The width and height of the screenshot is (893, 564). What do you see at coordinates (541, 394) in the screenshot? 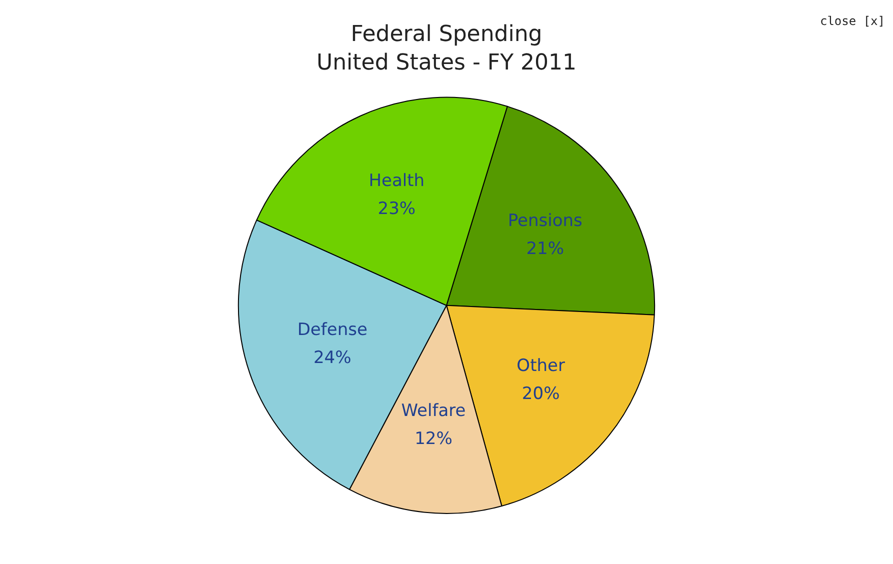
I see `data-label: 20%` at bounding box center [541, 394].